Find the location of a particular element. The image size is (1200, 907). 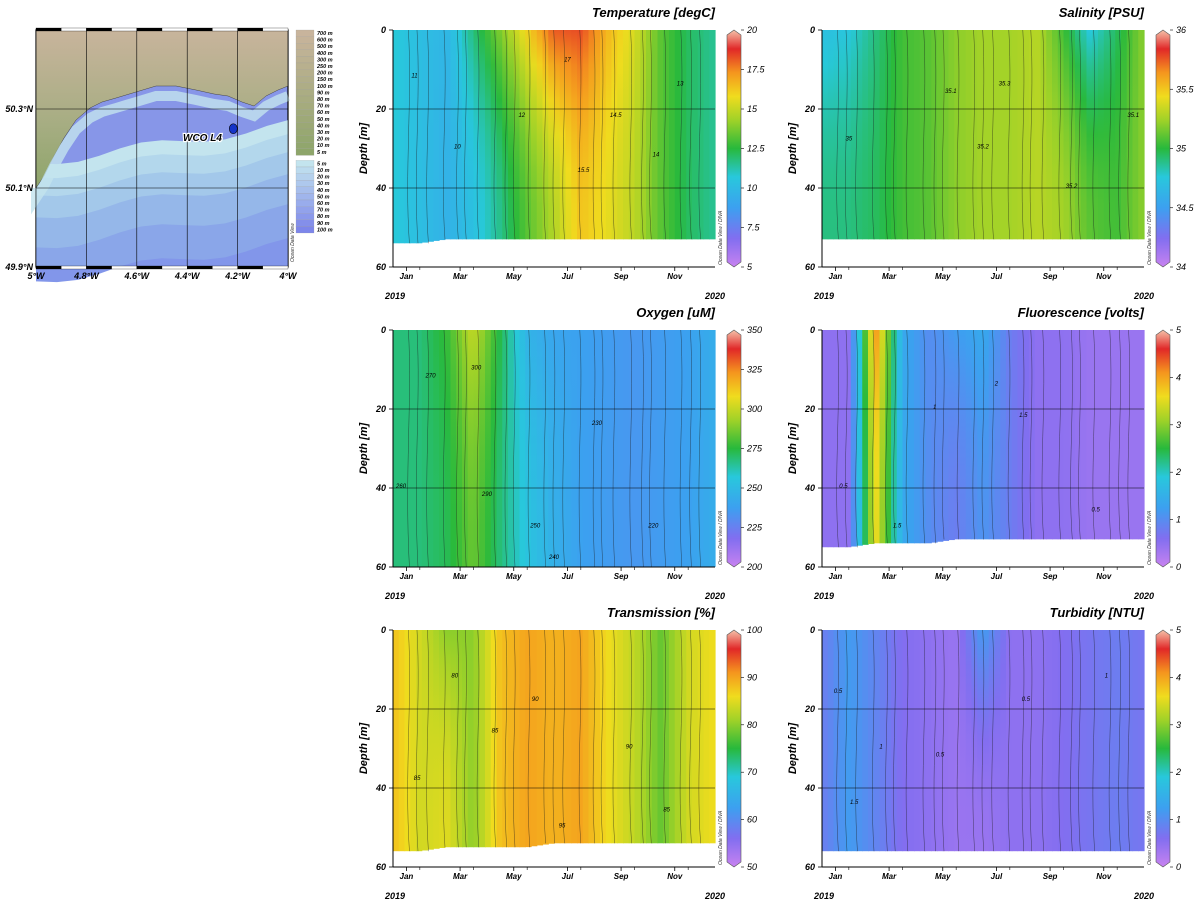

x-tick-label: May is located at coordinates (943, 276).